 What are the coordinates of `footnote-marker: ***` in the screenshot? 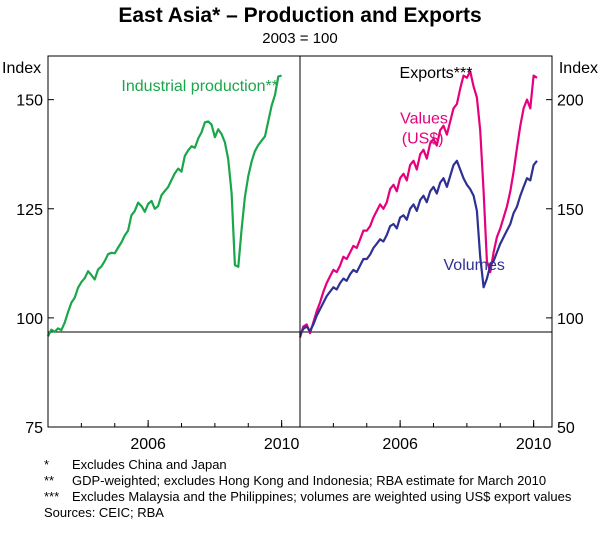 It's located at (52, 496).